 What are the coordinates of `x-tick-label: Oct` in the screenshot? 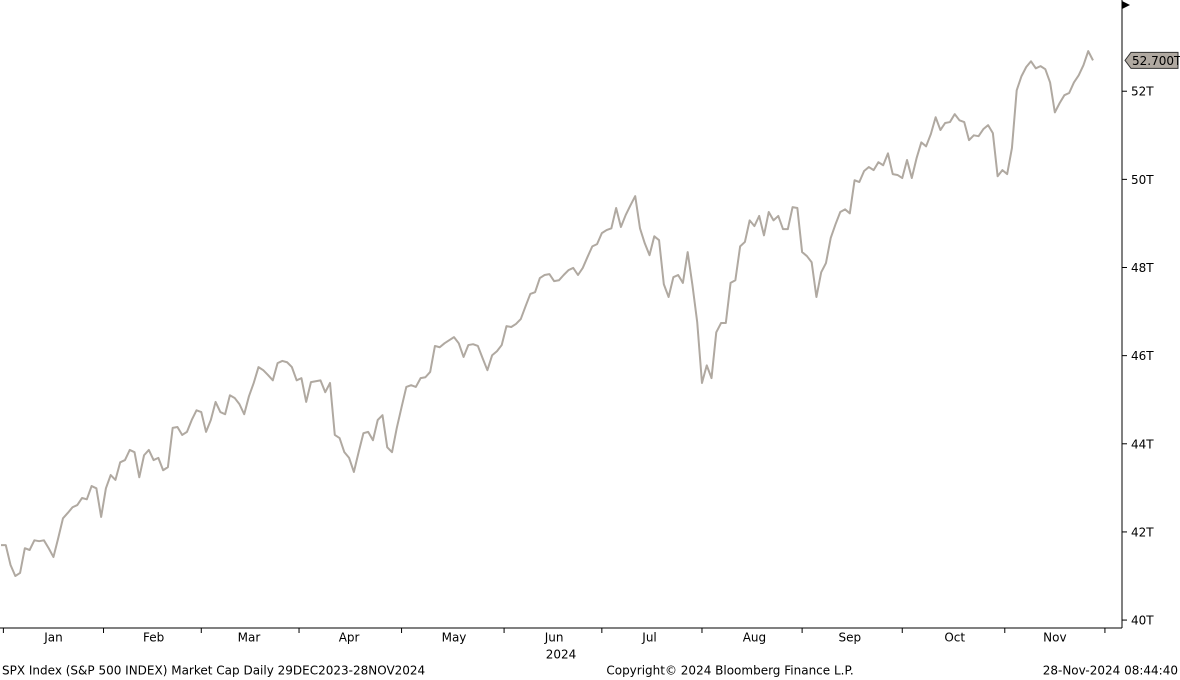 It's located at (954, 638).